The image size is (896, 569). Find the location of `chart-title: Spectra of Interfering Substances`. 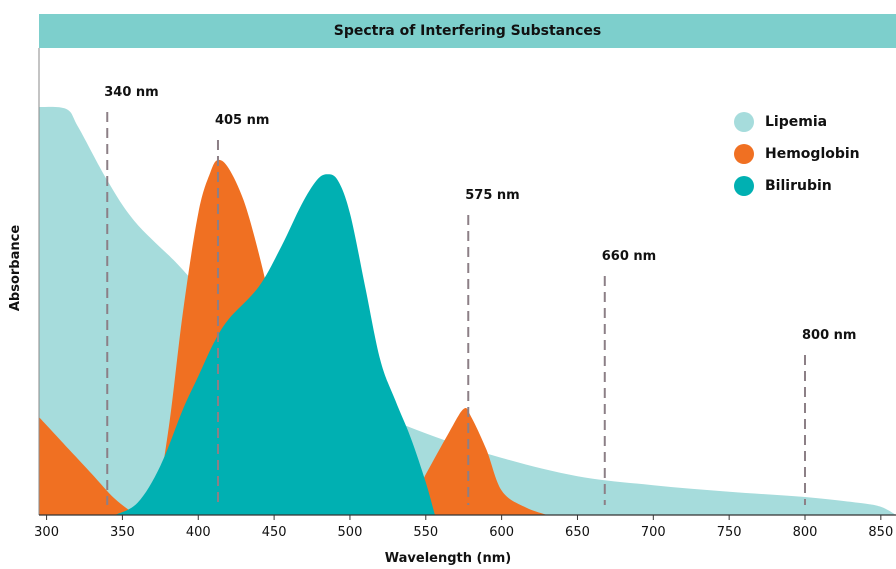

chart-title: Spectra of Interfering Substances is located at coordinates (467, 31).